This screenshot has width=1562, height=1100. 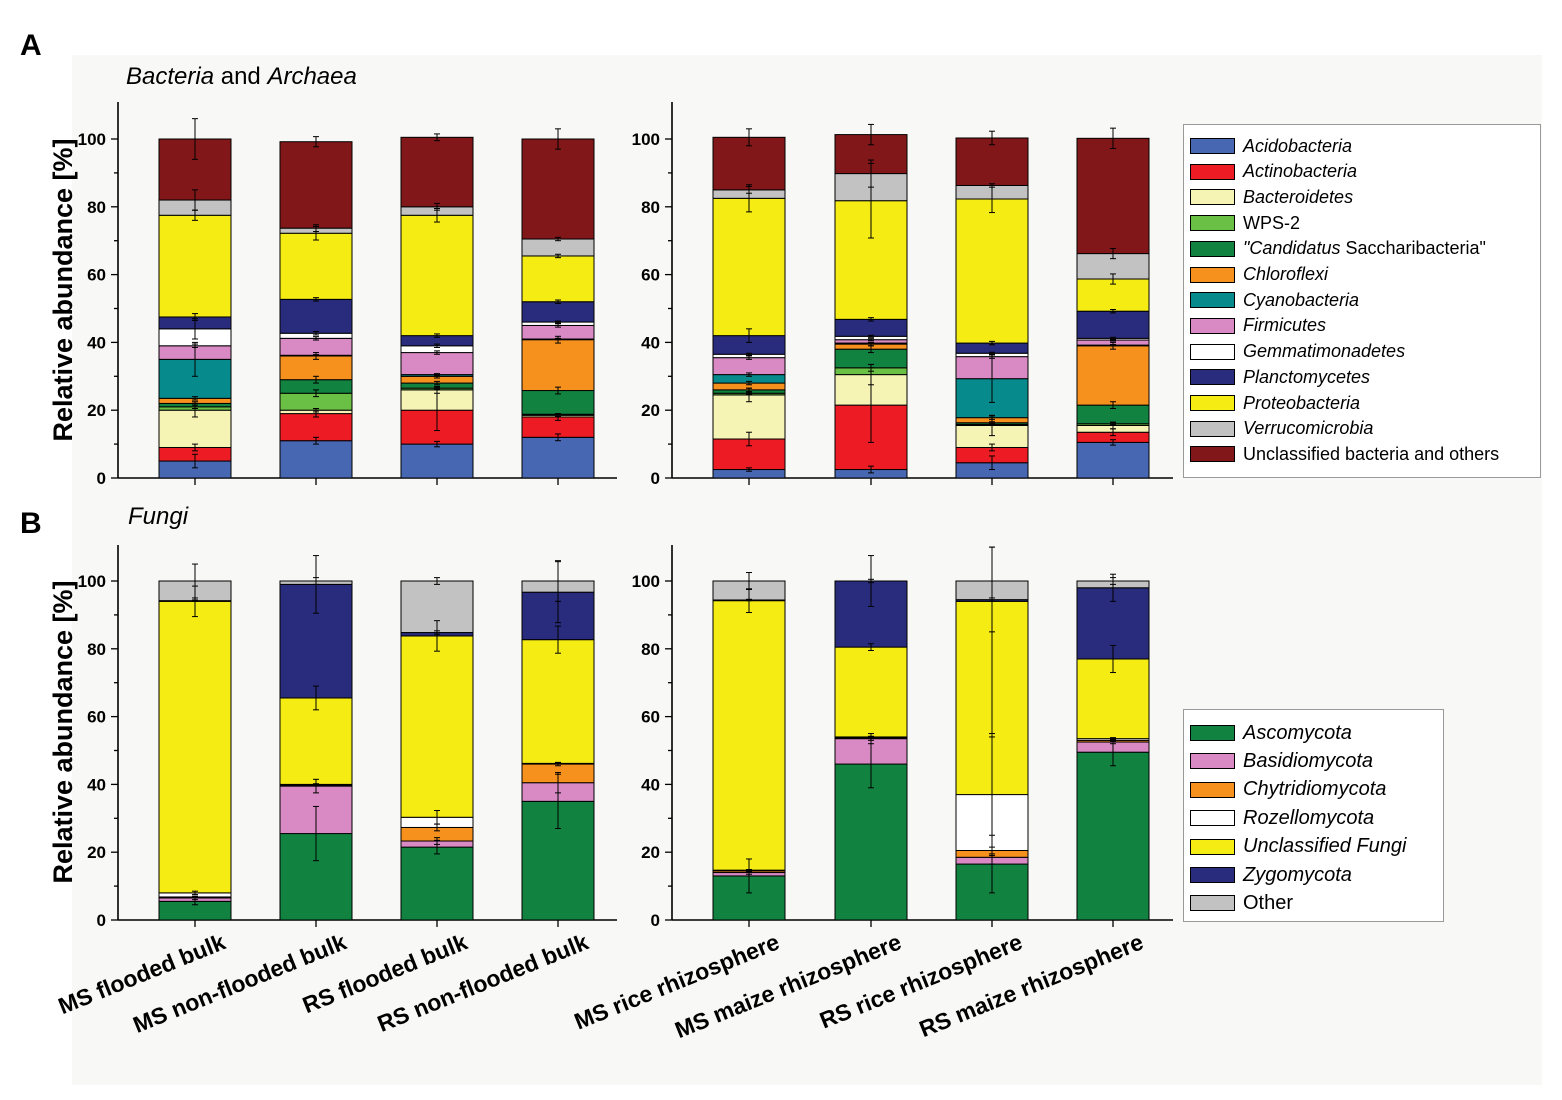 I want to click on legend-label-pre: Other, so click(x=1268, y=902).